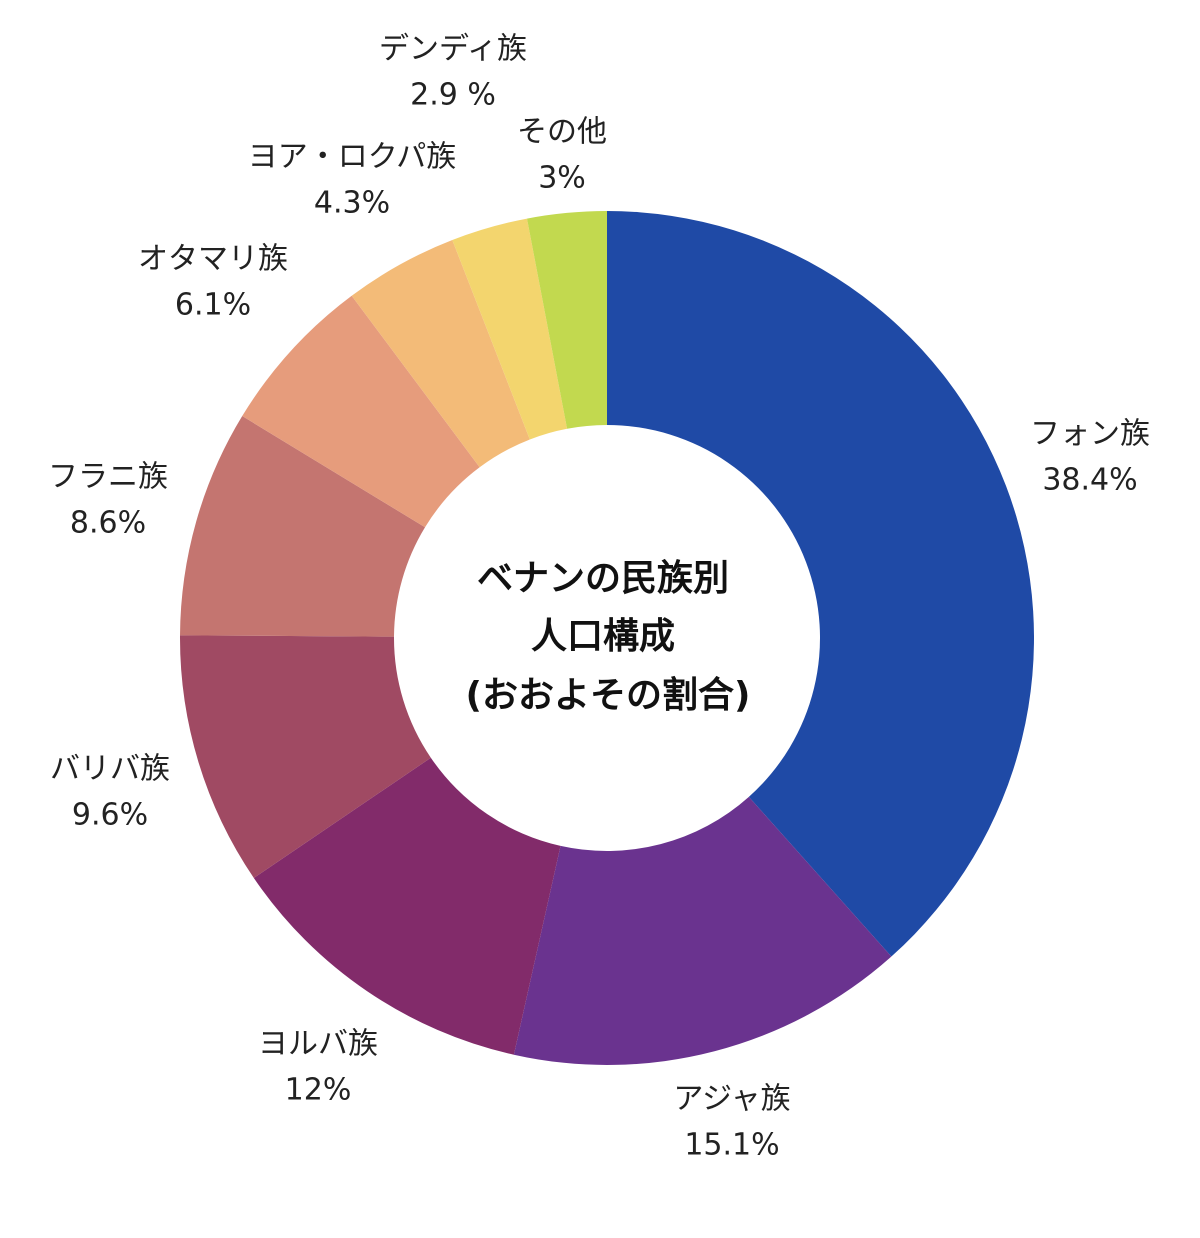 Image resolution: width=1200 pixels, height=1238 pixels. Describe the element at coordinates (110, 769) in the screenshot. I see `slice-label: バリバ族` at that location.